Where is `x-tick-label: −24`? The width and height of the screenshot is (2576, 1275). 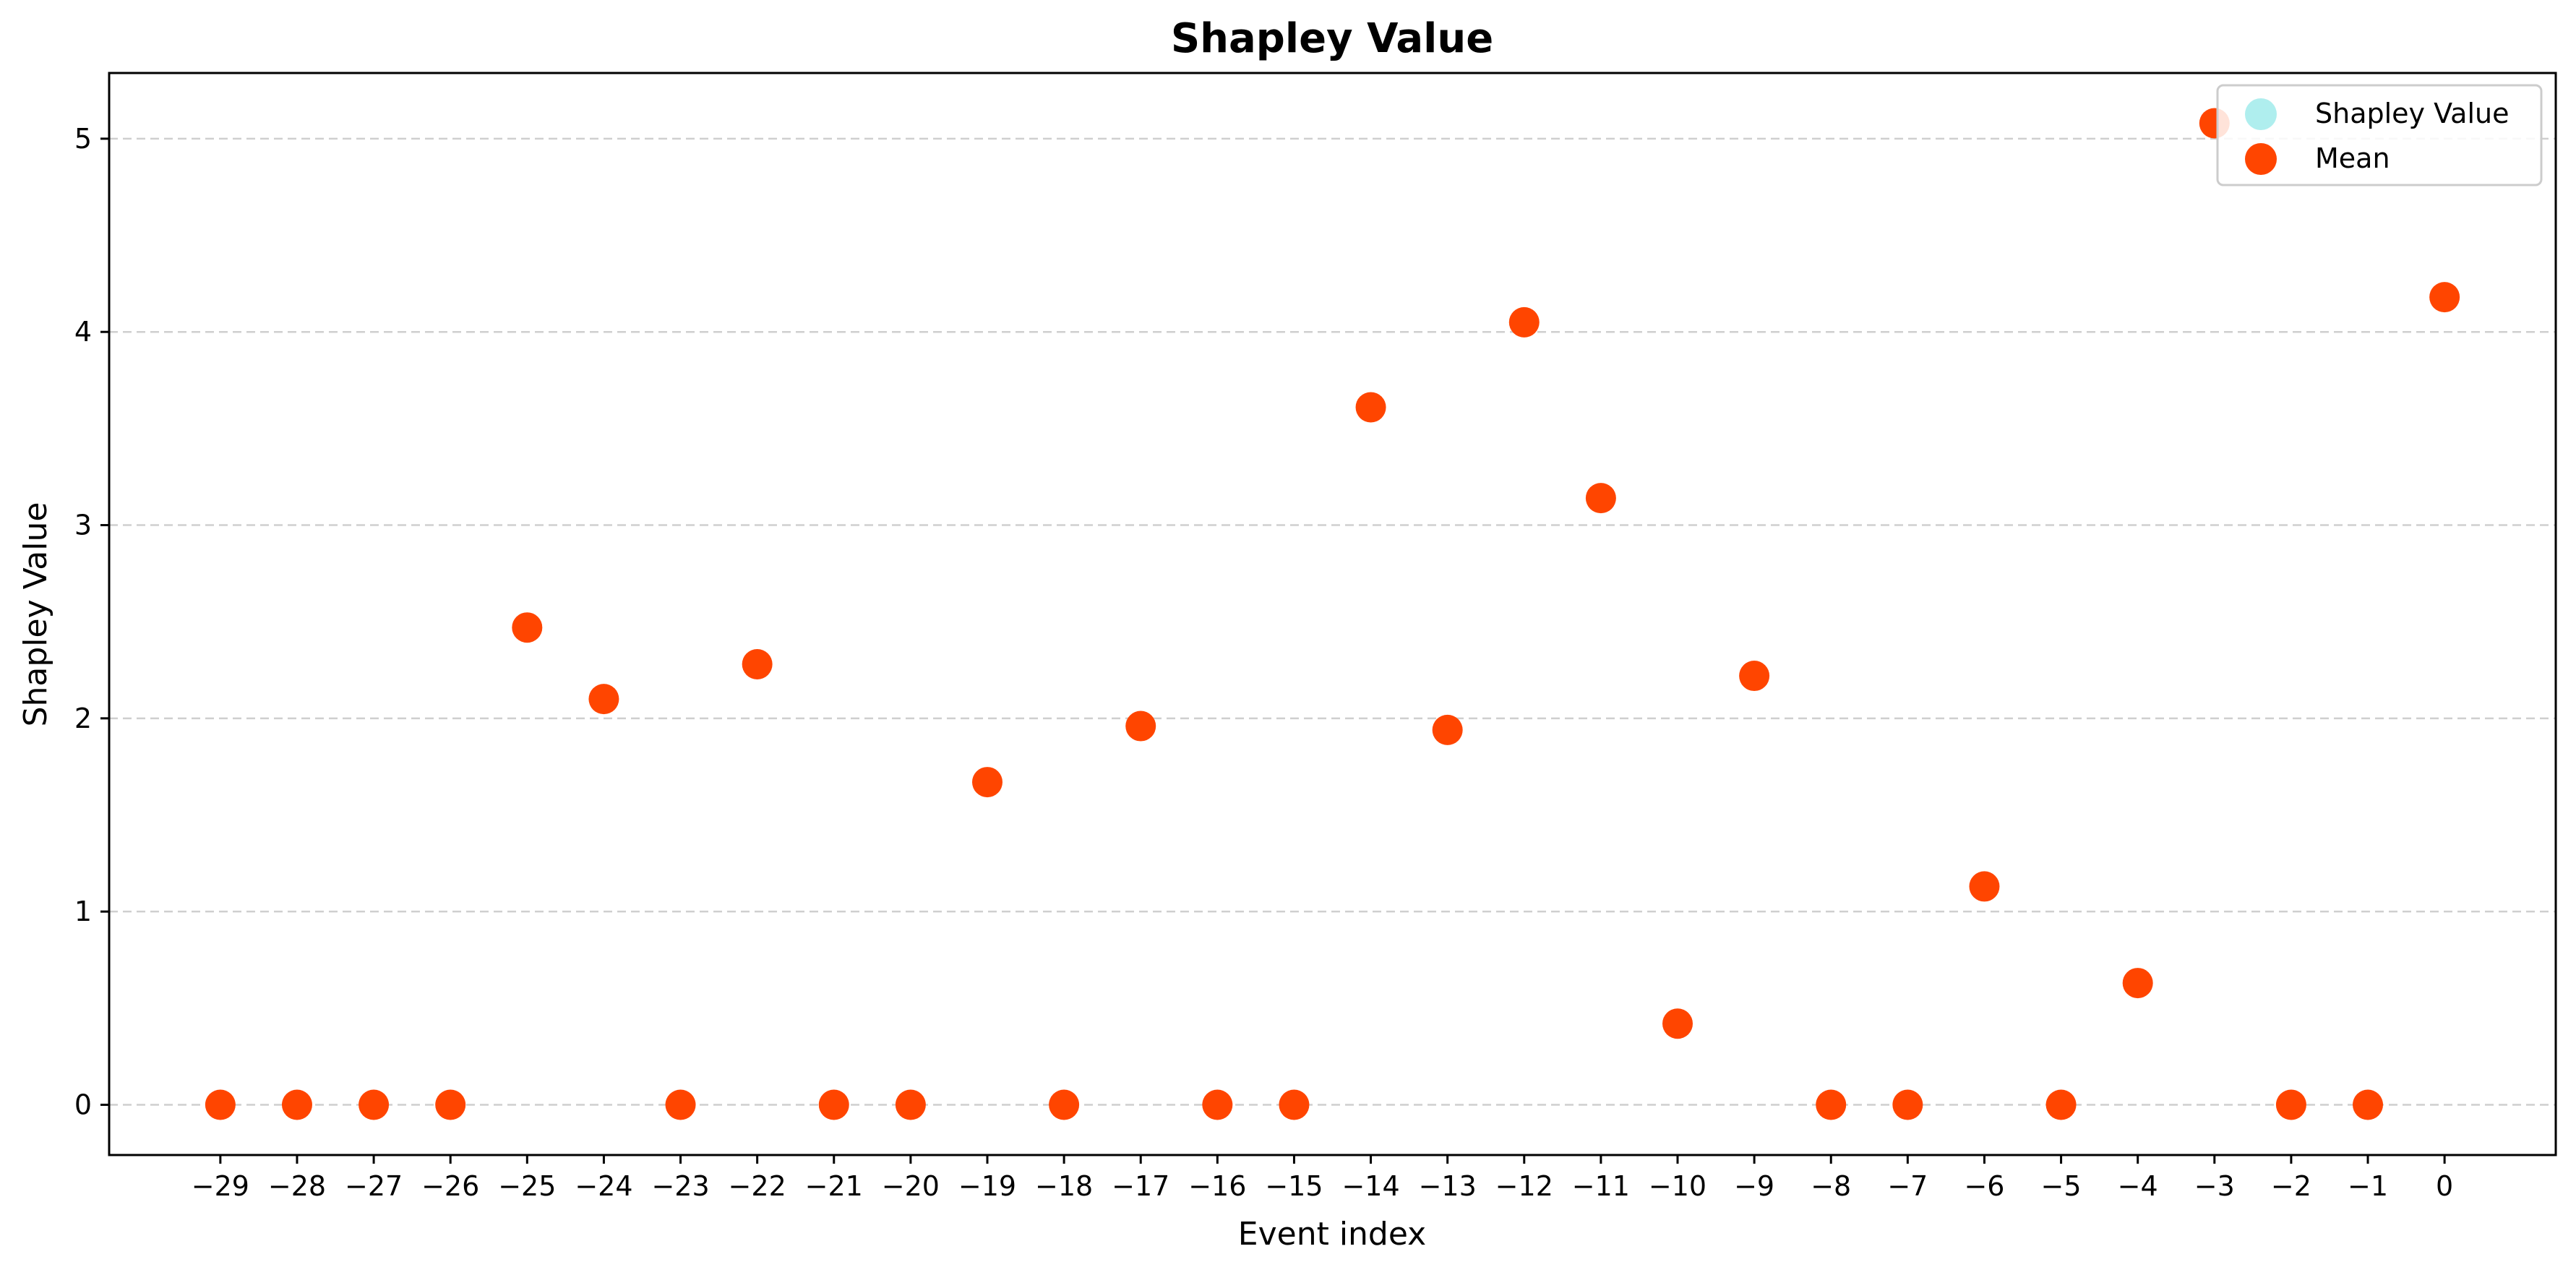
x-tick-label: −24 is located at coordinates (603, 1186).